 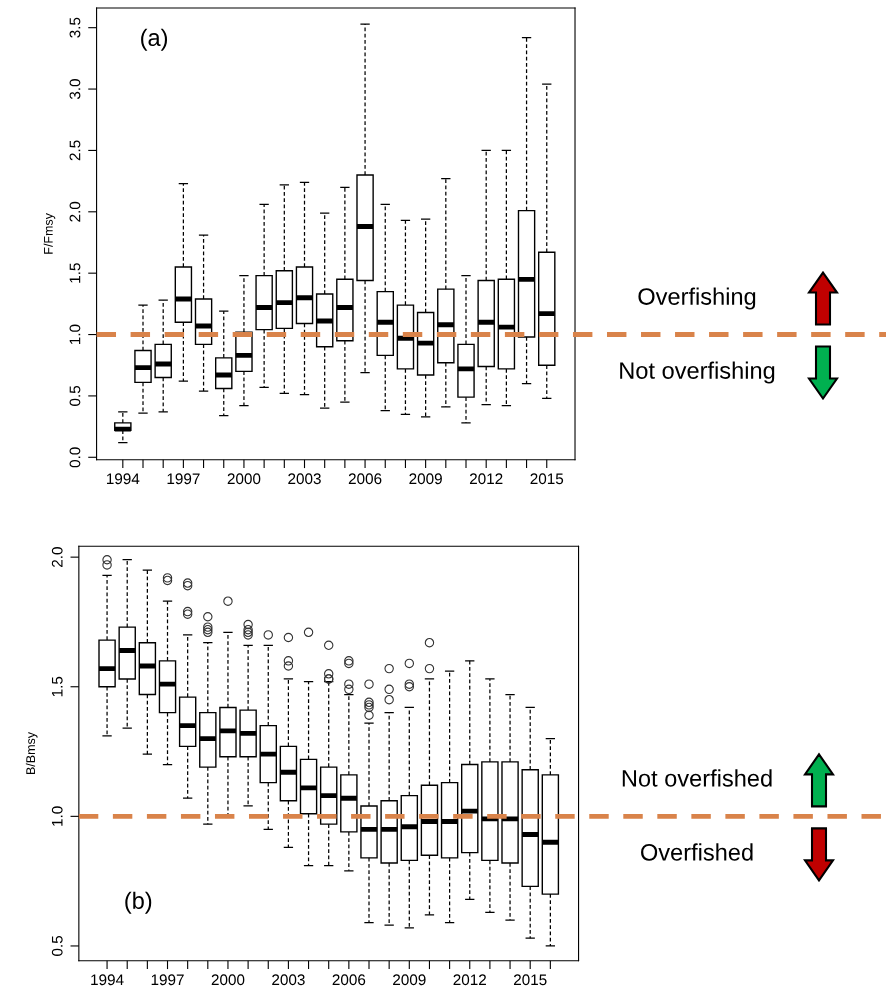 What do you see at coordinates (138, 902) in the screenshot?
I see `annotation: (b)` at bounding box center [138, 902].